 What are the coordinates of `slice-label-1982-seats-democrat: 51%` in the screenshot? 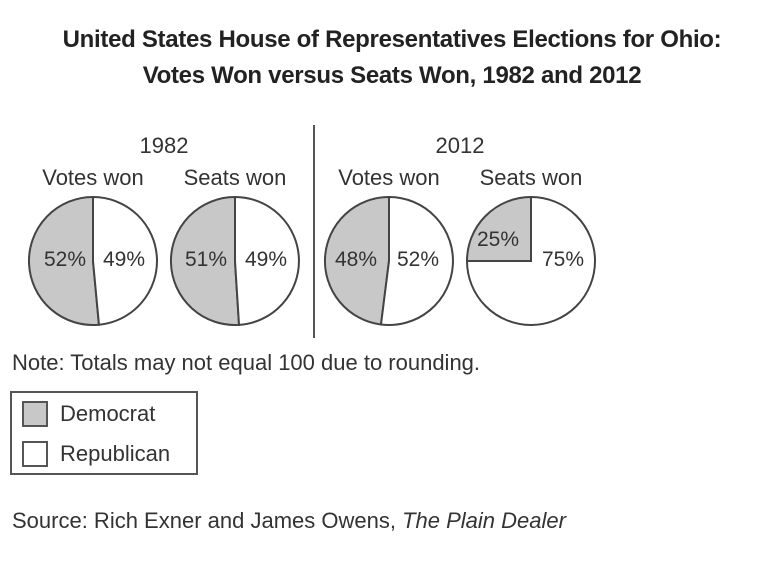 It's located at (206, 259).